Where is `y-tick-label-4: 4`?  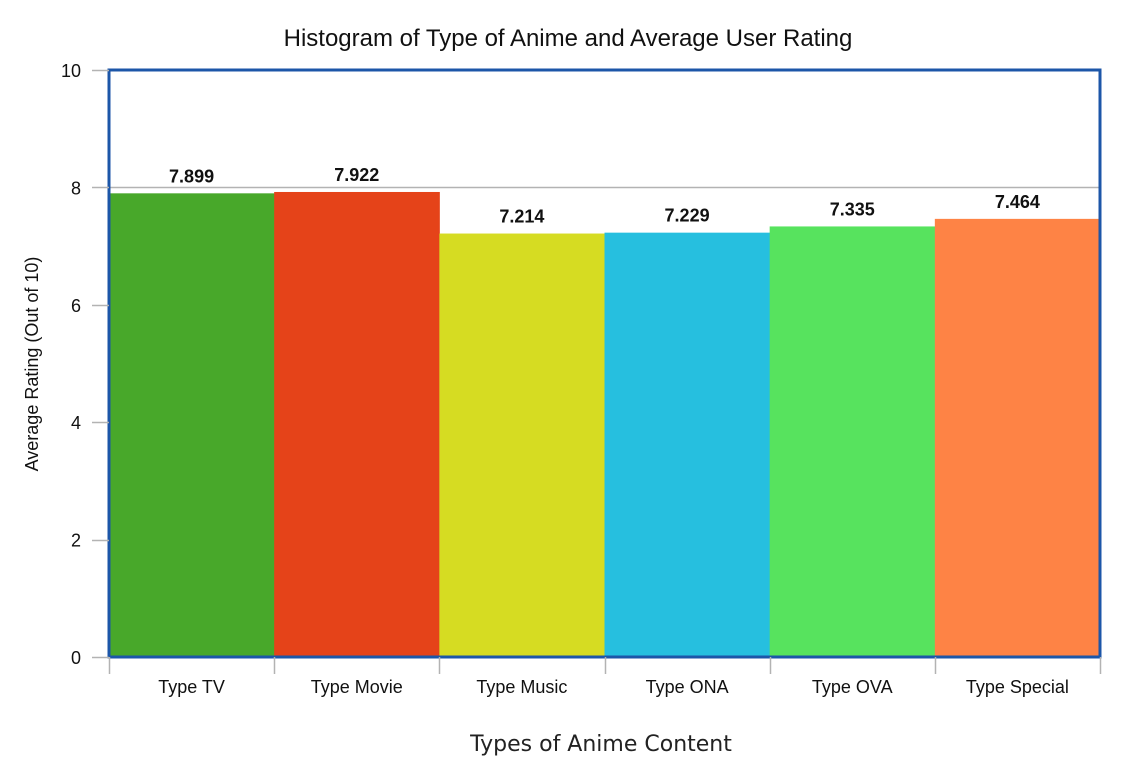
y-tick-label-4: 4 is located at coordinates (76, 423).